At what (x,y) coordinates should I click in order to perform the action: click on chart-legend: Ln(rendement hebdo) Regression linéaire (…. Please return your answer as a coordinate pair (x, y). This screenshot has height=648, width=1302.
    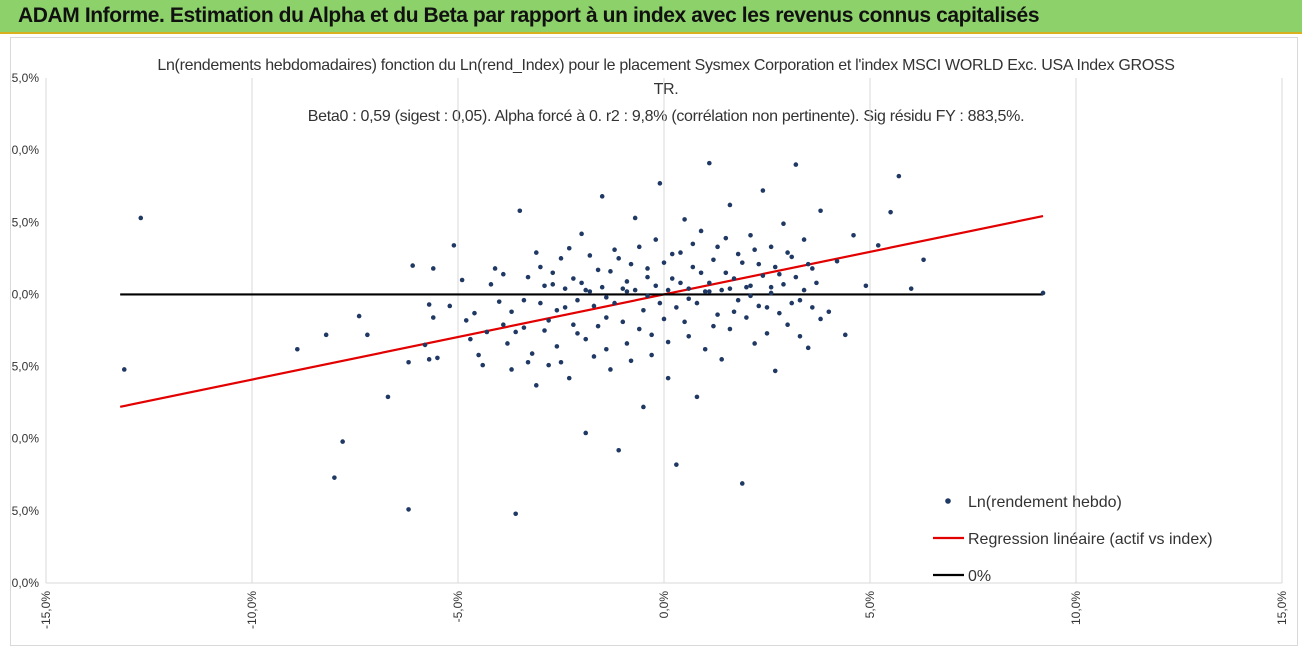
    Looking at the image, I should click on (1073, 539).